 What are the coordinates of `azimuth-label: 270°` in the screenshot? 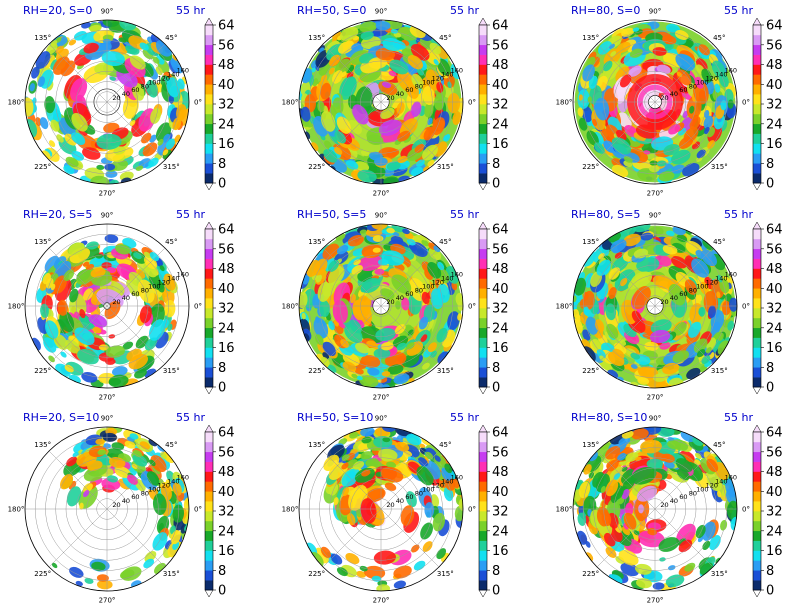 It's located at (381, 601).